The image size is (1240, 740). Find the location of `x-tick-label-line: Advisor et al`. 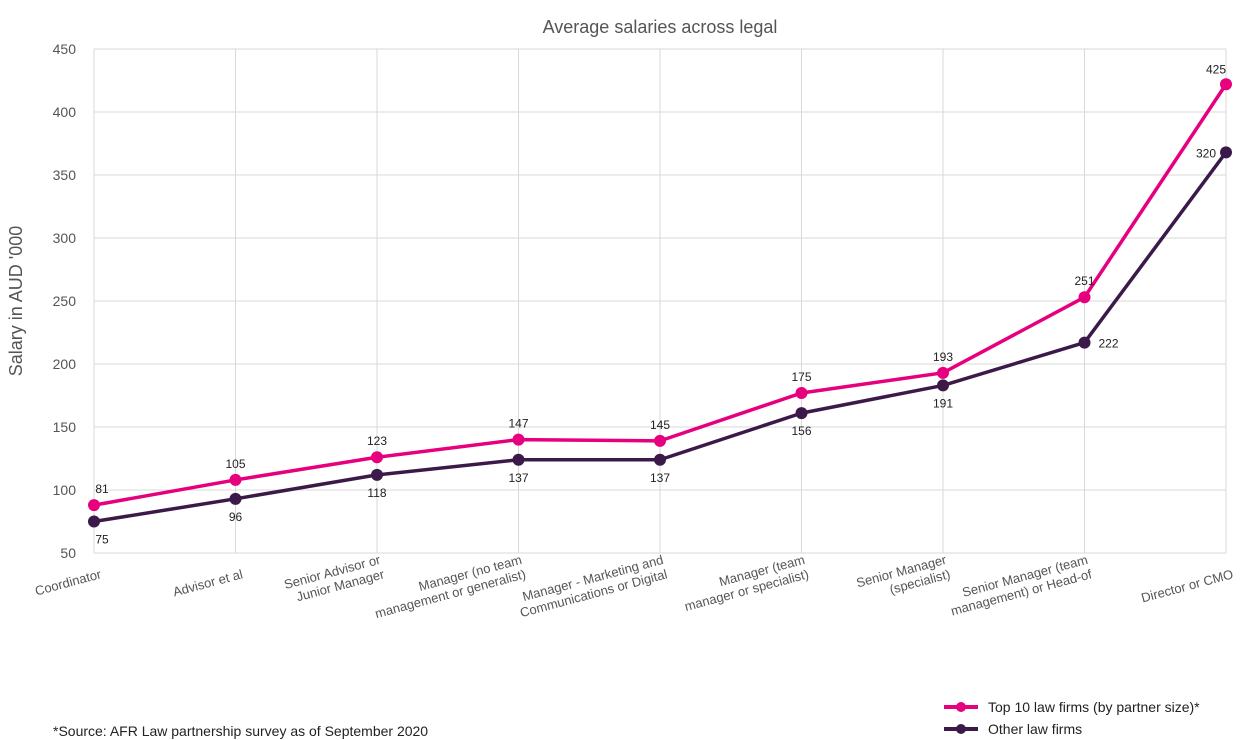

x-tick-label-line: Advisor et al is located at coordinates (207, 582).